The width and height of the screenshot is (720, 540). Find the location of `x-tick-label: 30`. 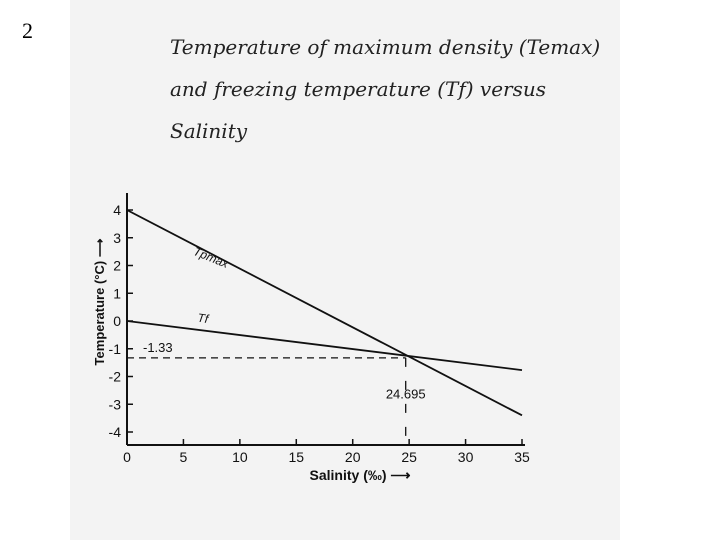

x-tick-label: 30 is located at coordinates (466, 457).